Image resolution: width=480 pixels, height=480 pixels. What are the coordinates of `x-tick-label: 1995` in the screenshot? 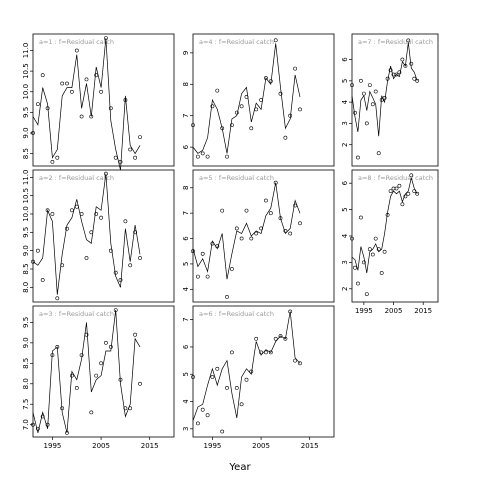 It's located at (364, 311).